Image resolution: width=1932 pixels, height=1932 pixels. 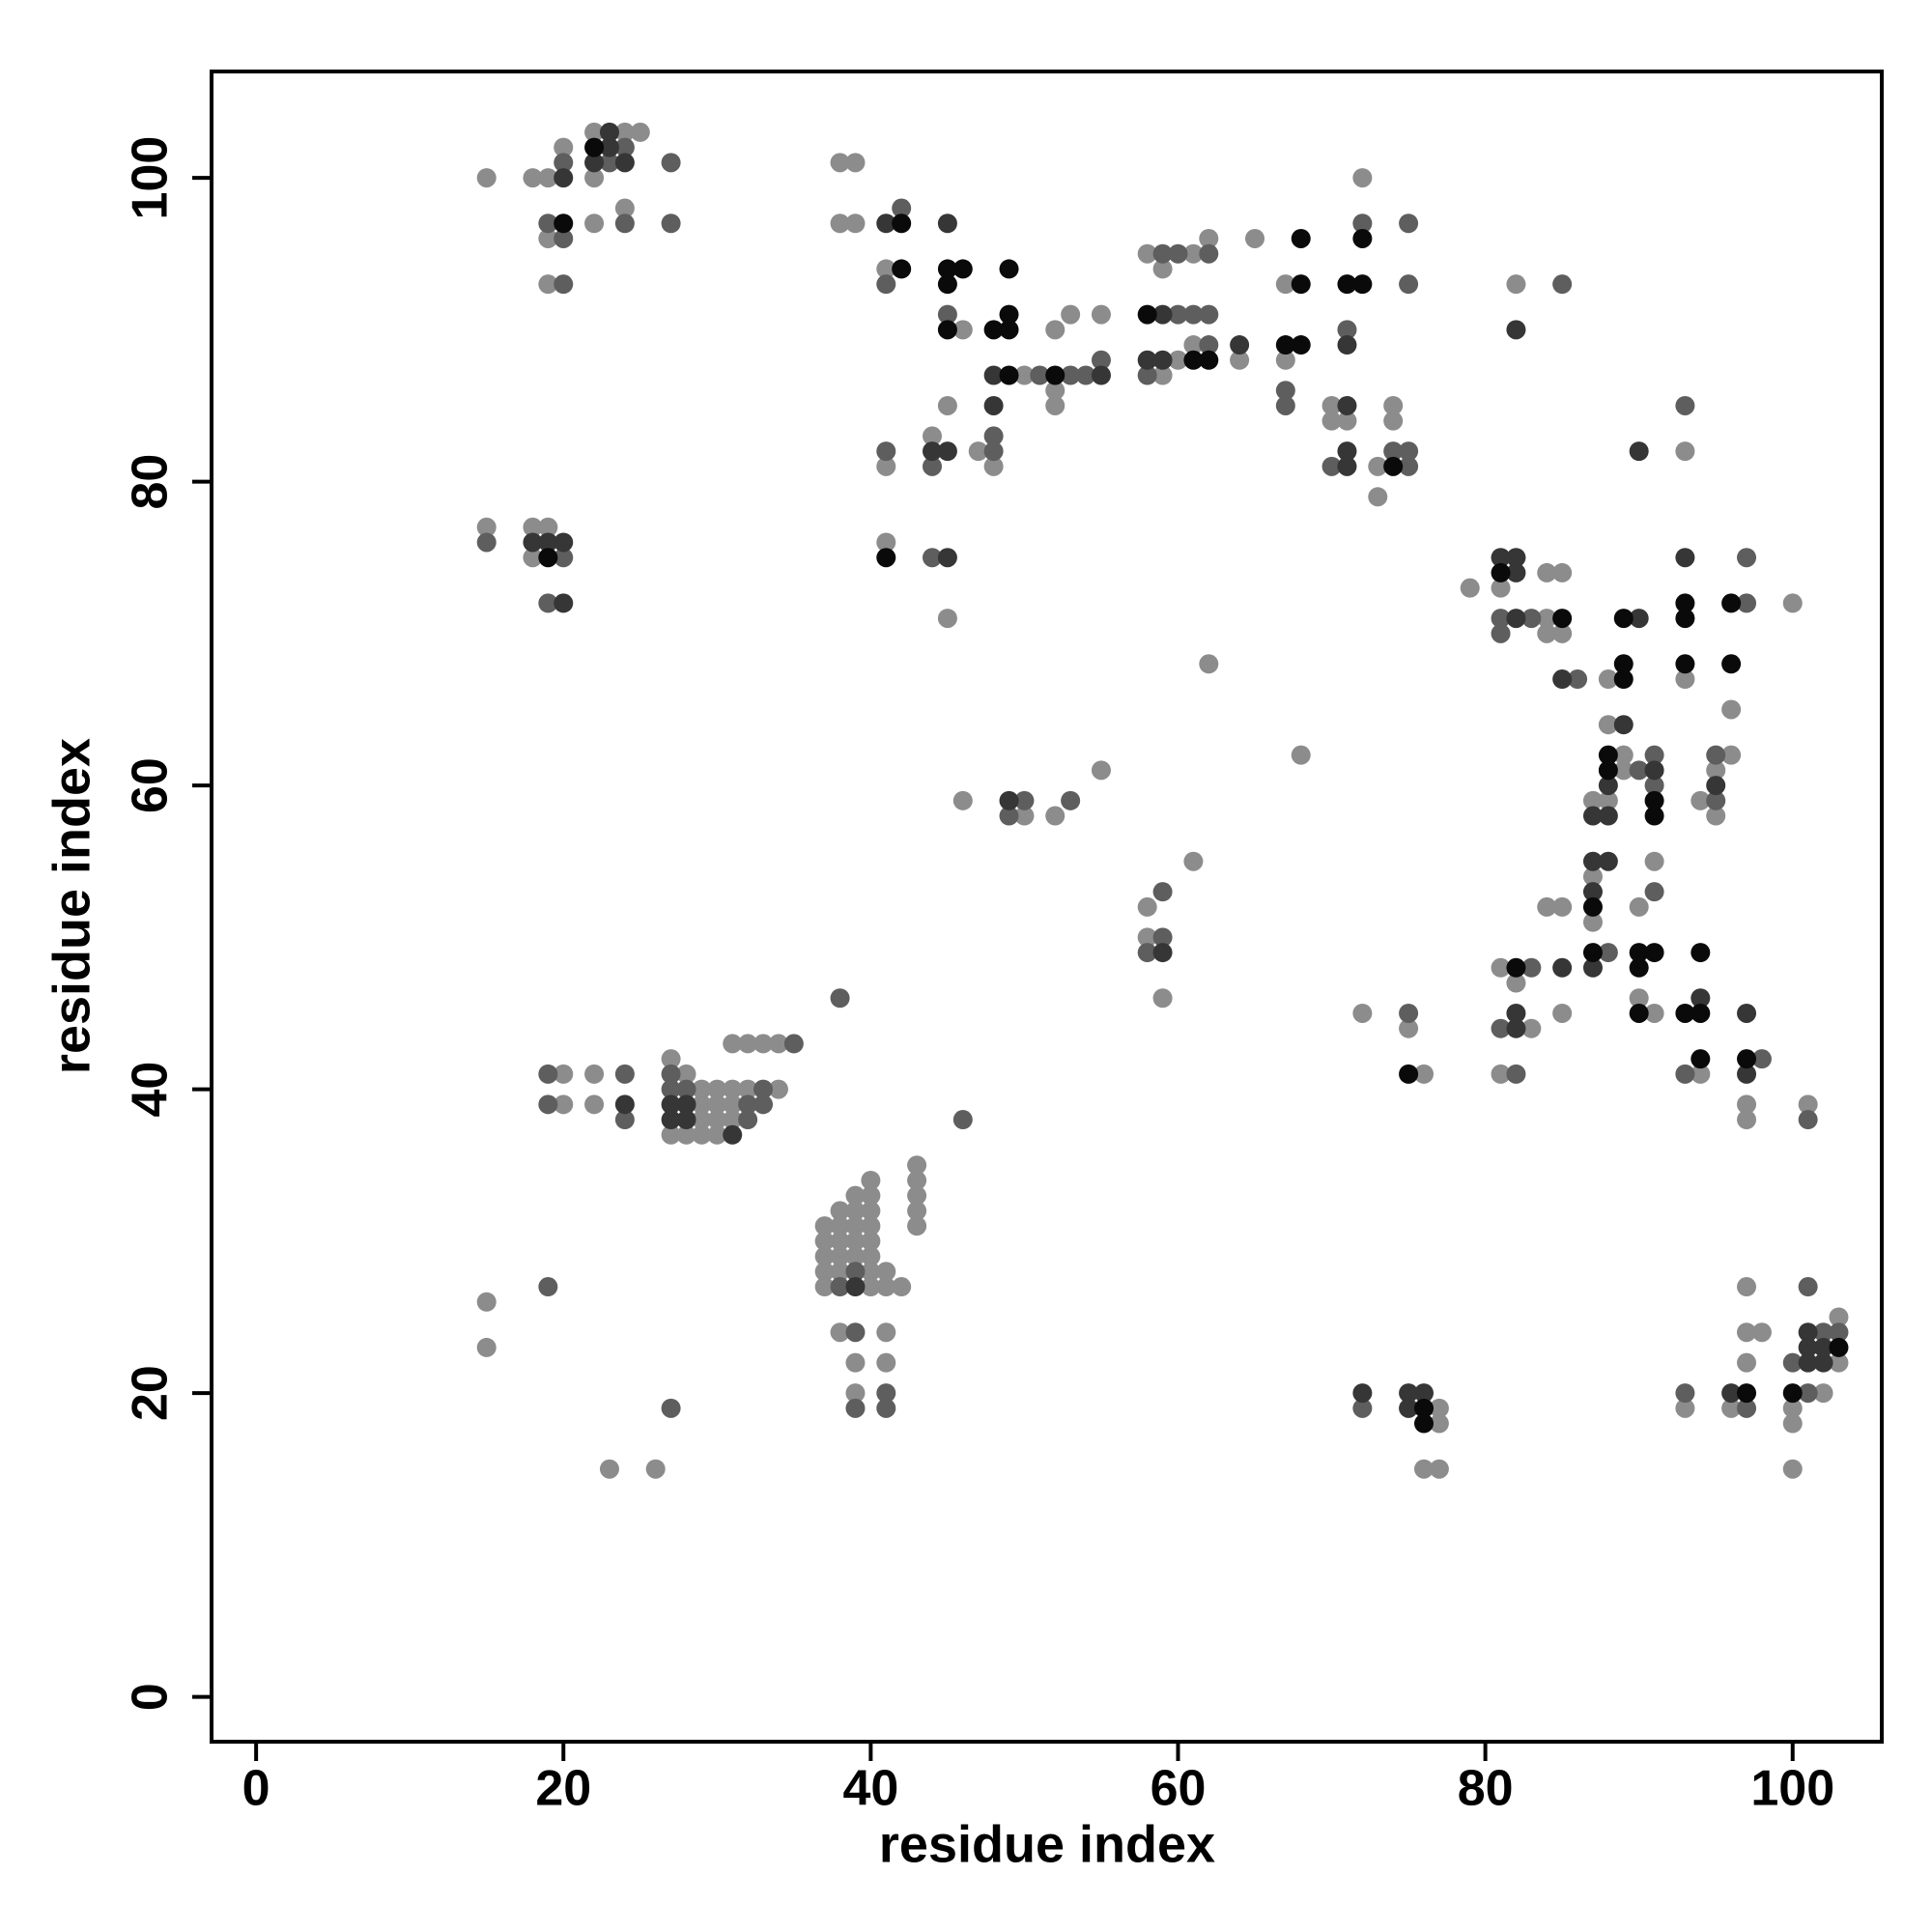 I want to click on x-tick-label: 80, so click(x=1486, y=1789).